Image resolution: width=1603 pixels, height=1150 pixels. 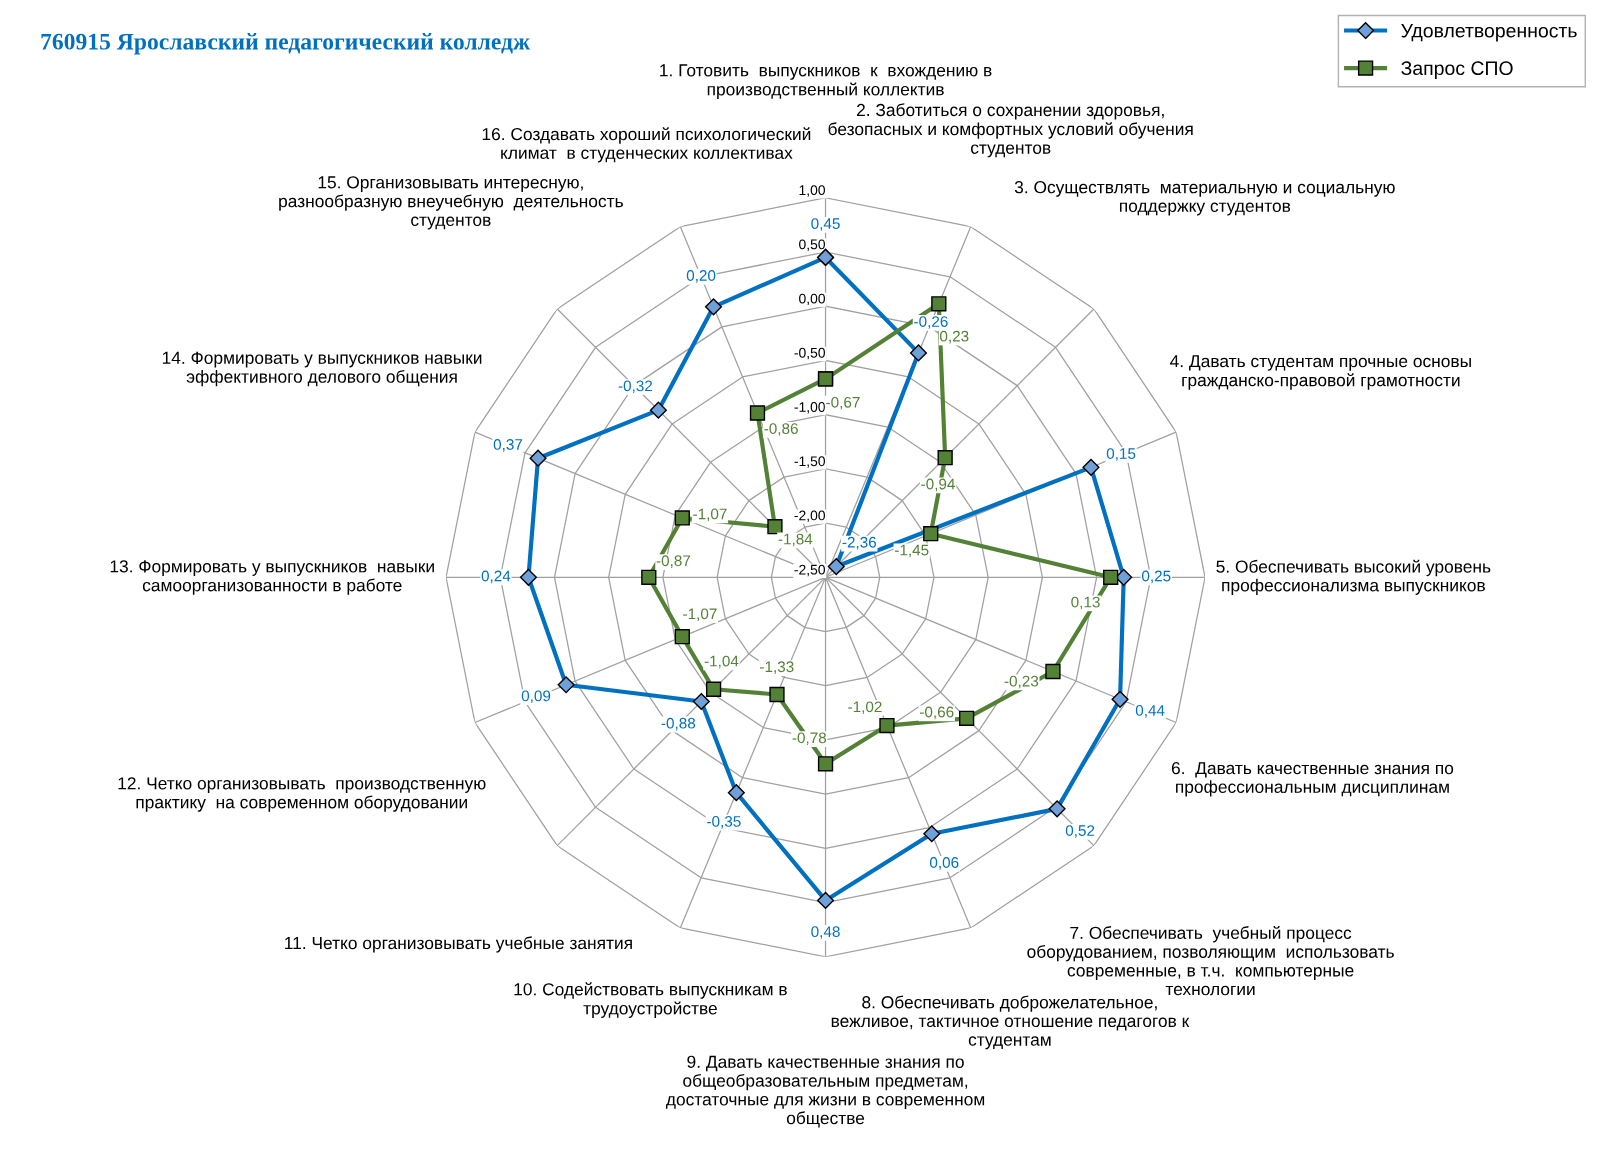 I want to click on y-tick-label: -1,00, so click(x=809, y=408).